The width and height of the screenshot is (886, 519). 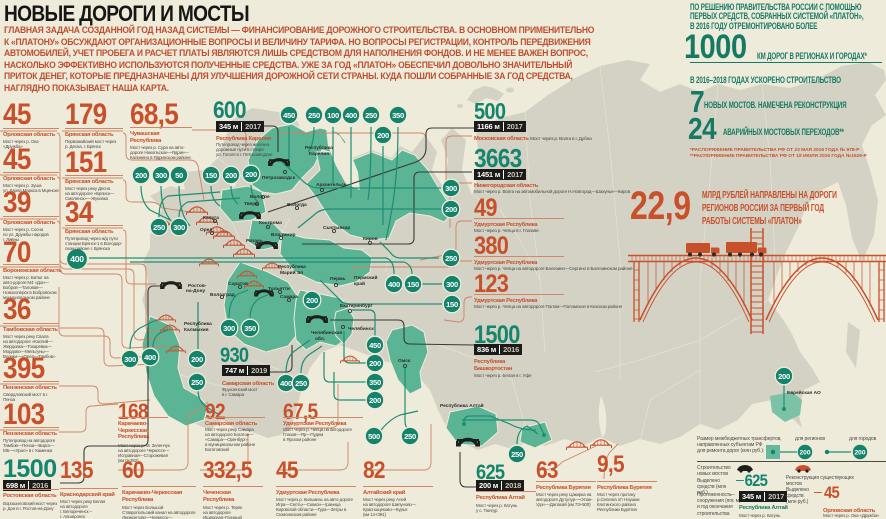 What do you see at coordinates (196, 330) in the screenshot?
I see `svg-text: Калмыкия` at bounding box center [196, 330].